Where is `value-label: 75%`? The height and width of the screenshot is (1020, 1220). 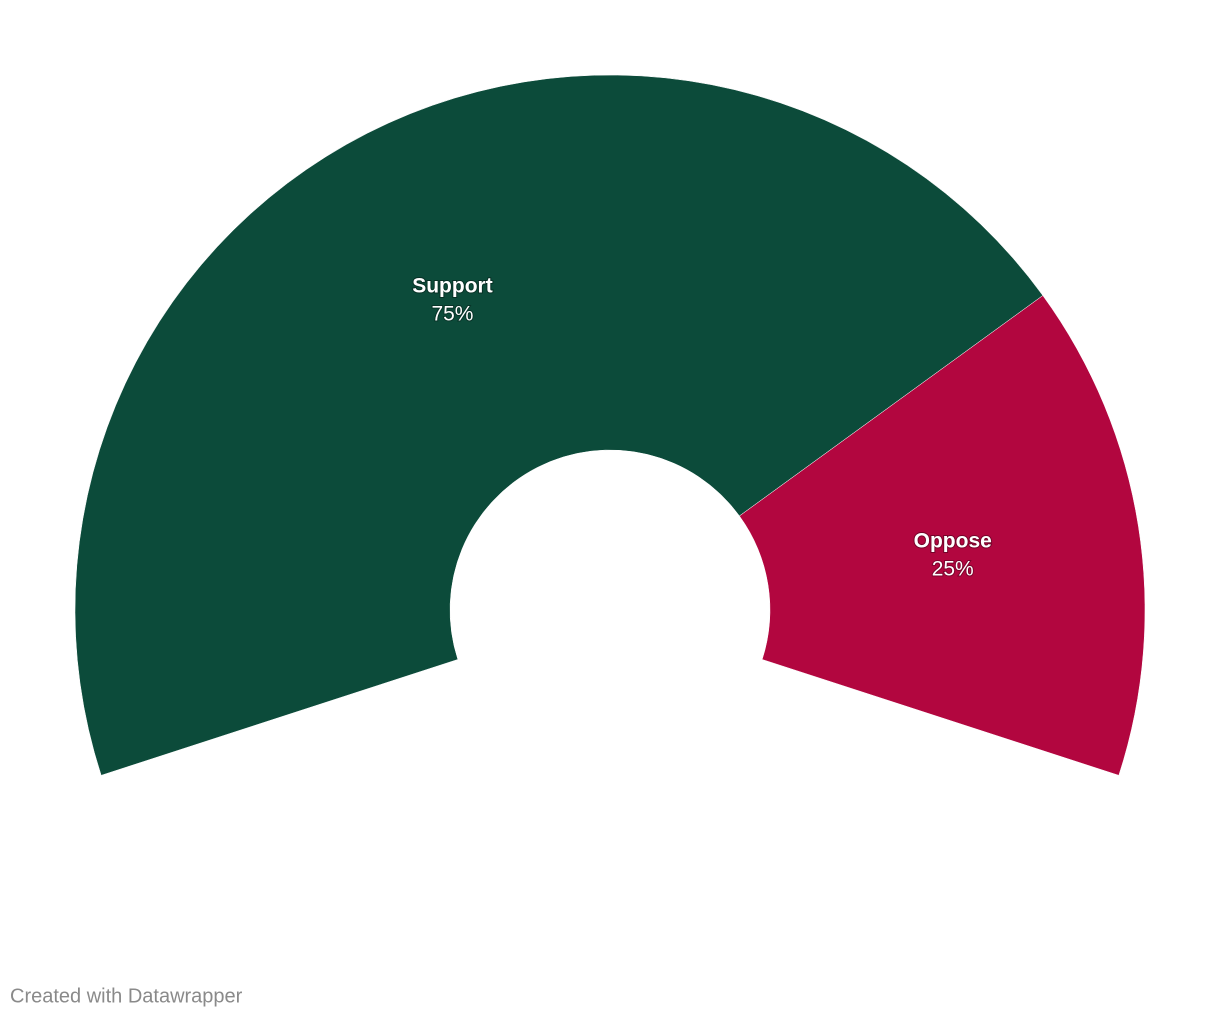 value-label: 75% is located at coordinates (452, 313).